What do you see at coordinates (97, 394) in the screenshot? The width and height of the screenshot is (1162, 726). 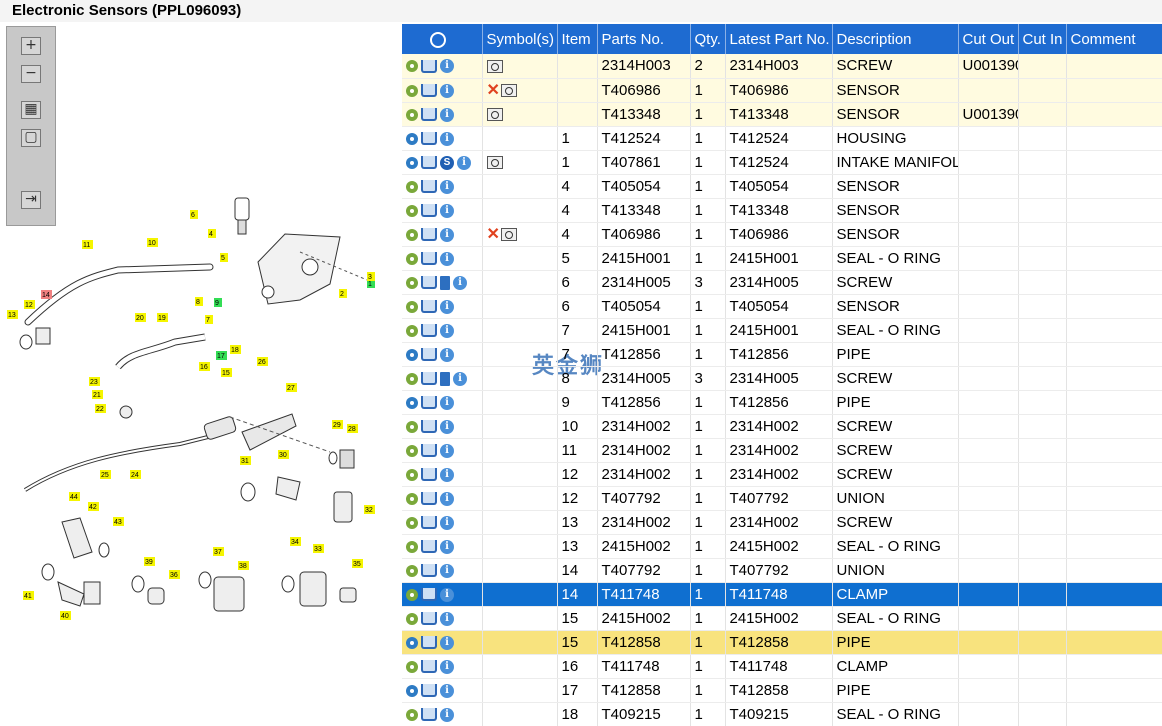 I see `callout-21: 21` at bounding box center [97, 394].